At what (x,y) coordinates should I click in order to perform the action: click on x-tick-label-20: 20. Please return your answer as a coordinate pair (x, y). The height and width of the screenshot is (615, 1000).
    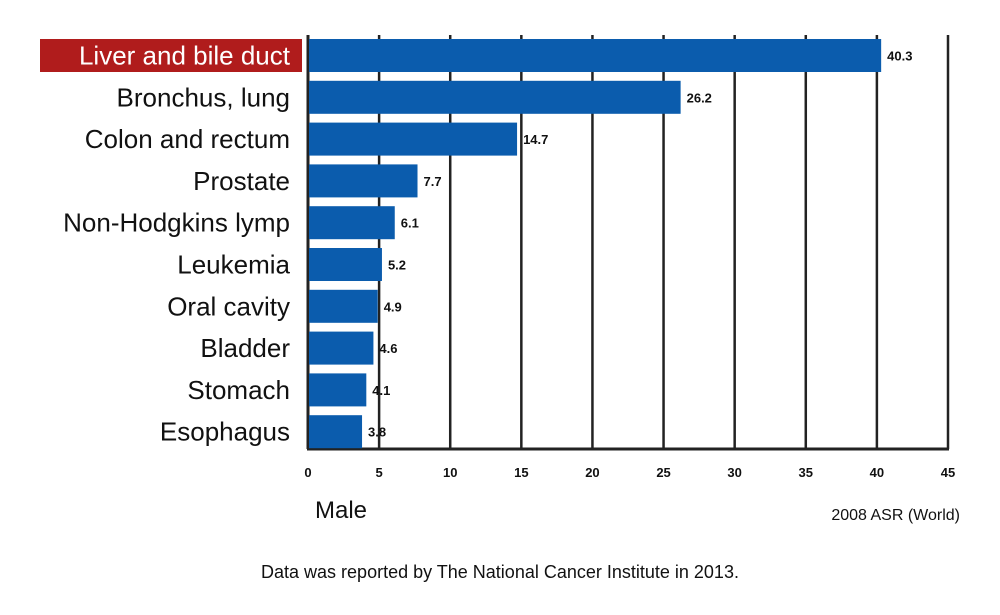
    Looking at the image, I should click on (592, 472).